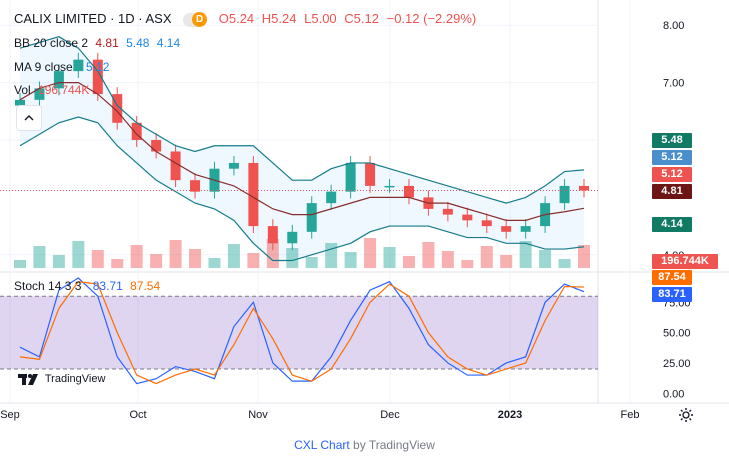 The height and width of the screenshot is (457, 729). Describe the element at coordinates (43, 67) in the screenshot. I see `ma-label: MA 9 close` at that location.